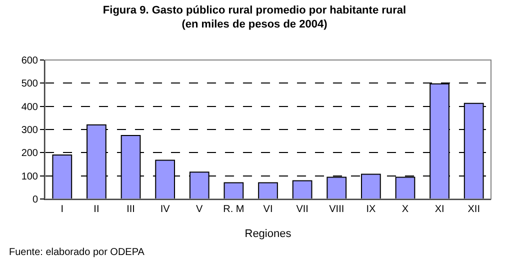 The height and width of the screenshot is (267, 509). Describe the element at coordinates (77, 252) in the screenshot. I see `source-note: Fuente: elaborado por ODEPA` at that location.